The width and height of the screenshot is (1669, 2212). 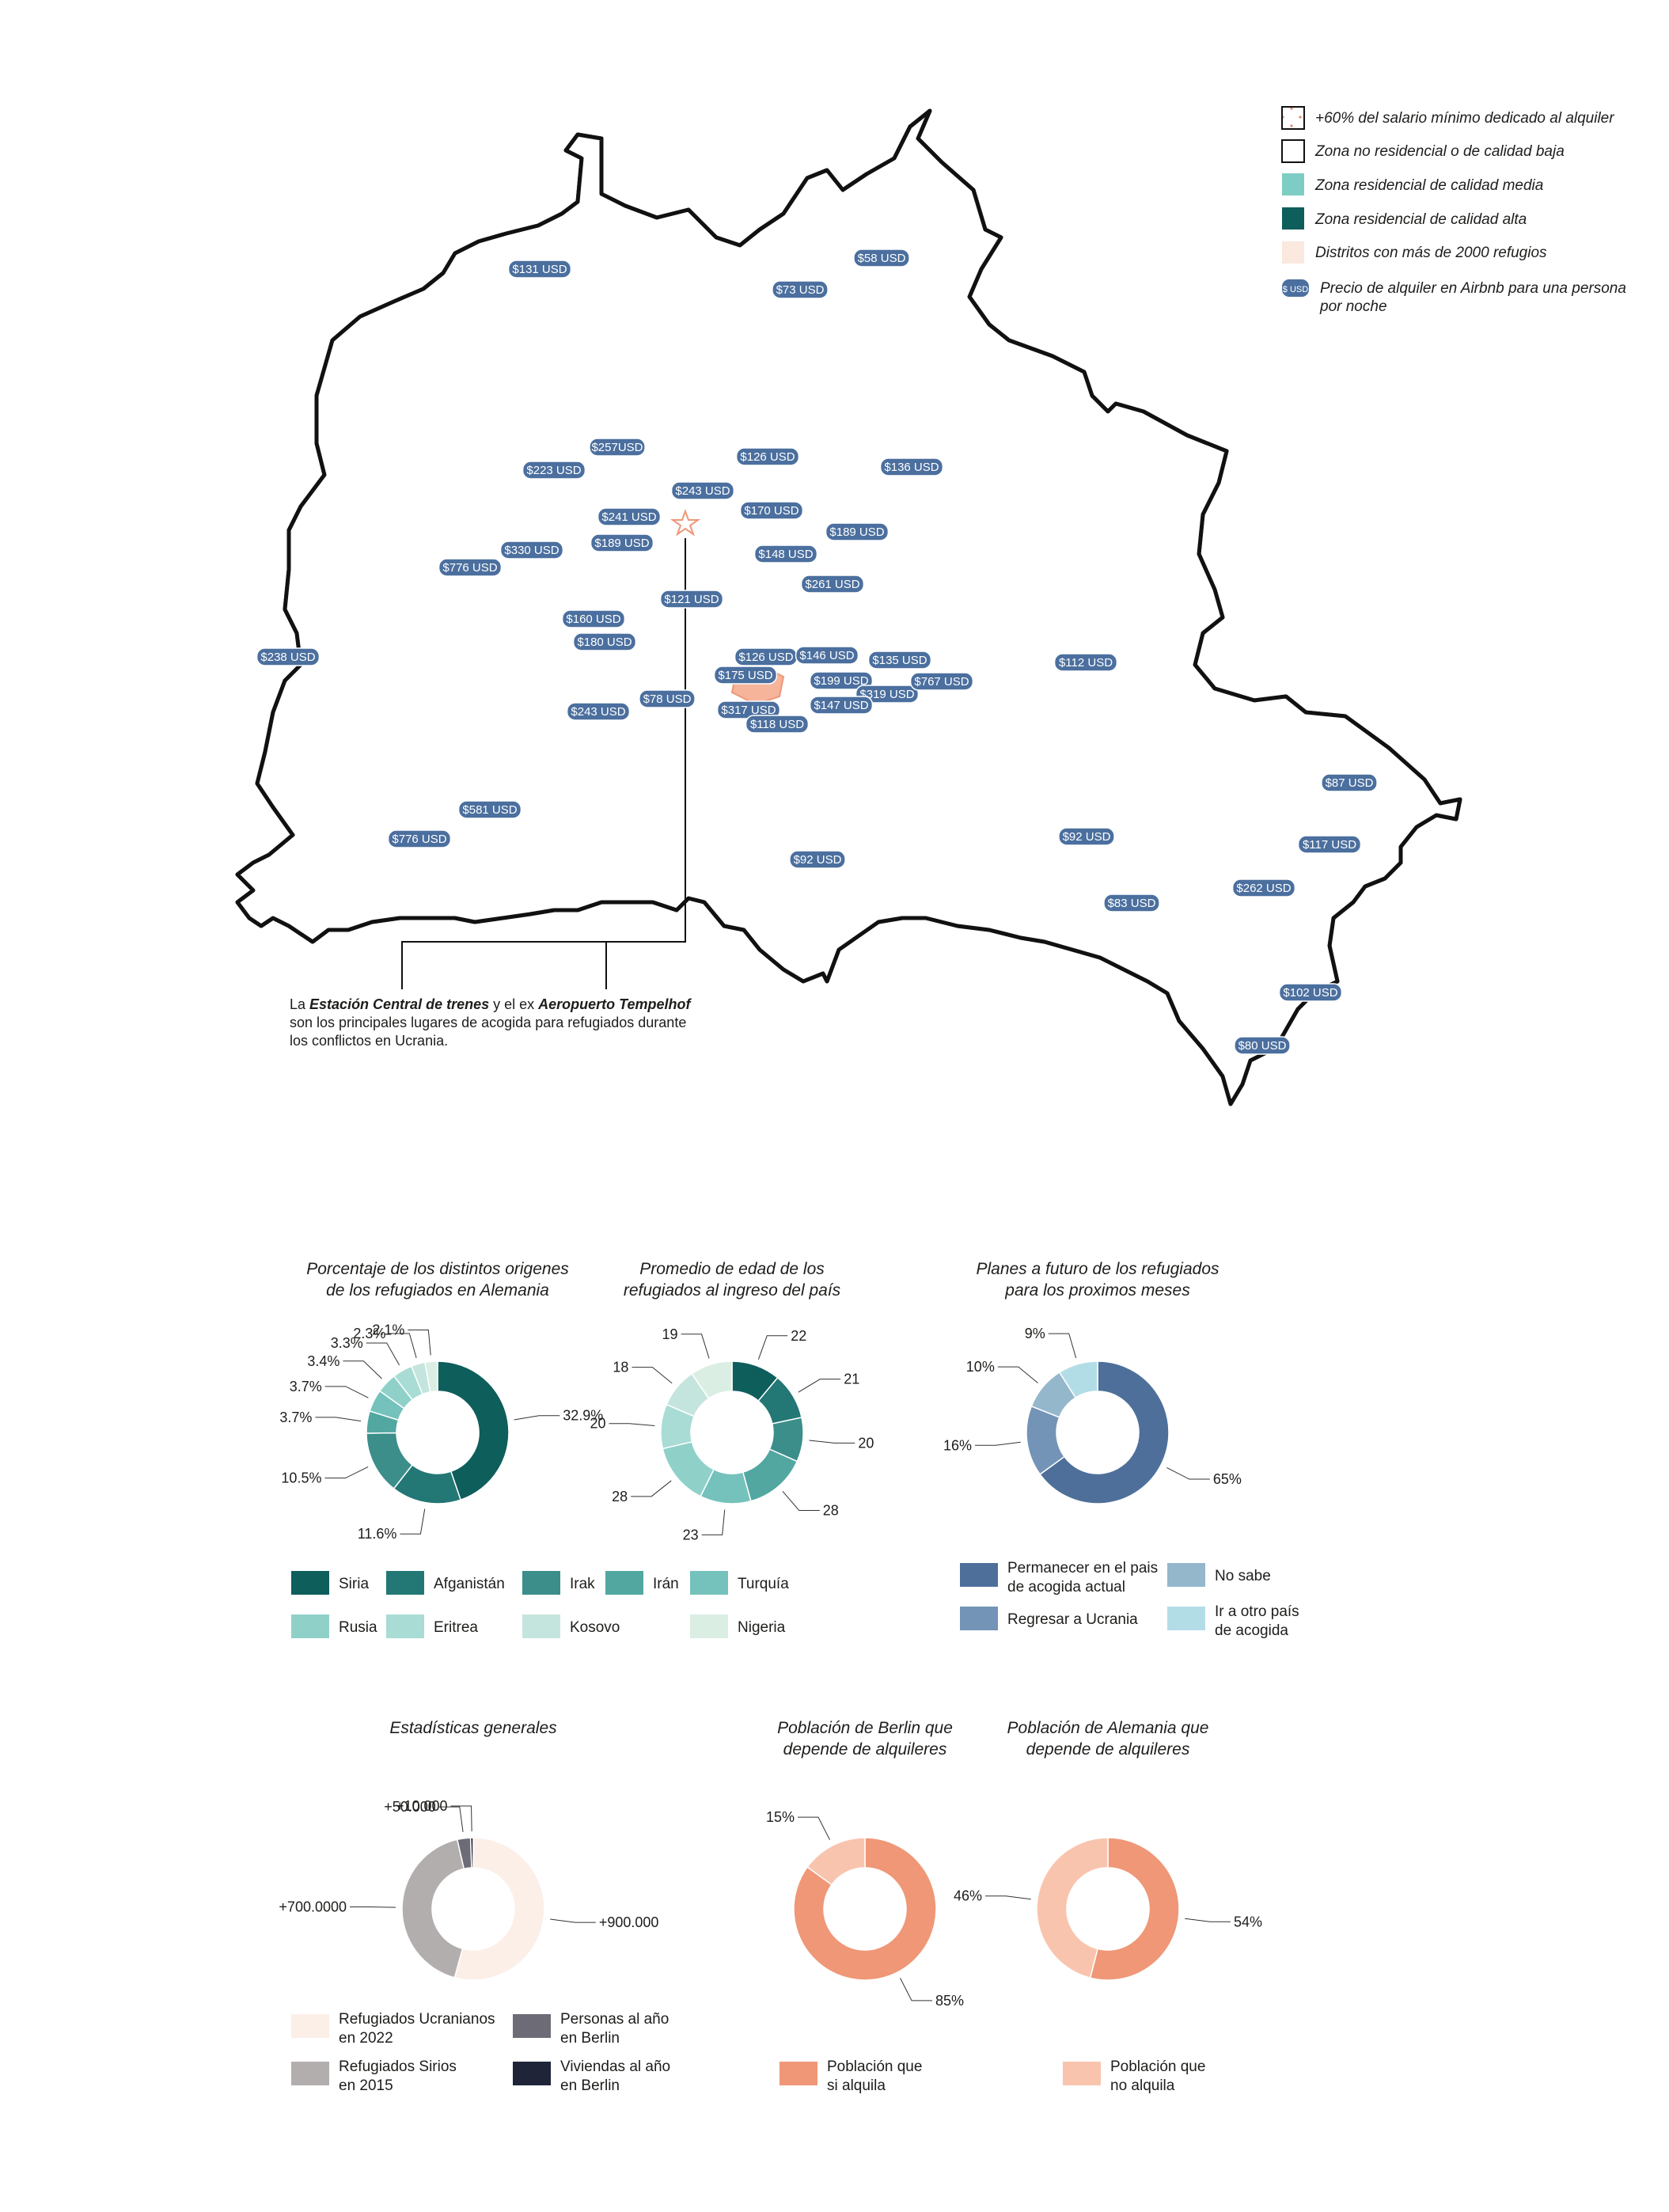 What do you see at coordinates (1420, 219) in the screenshot?
I see `legend-label-high: Zona residencial de calidad alta` at bounding box center [1420, 219].